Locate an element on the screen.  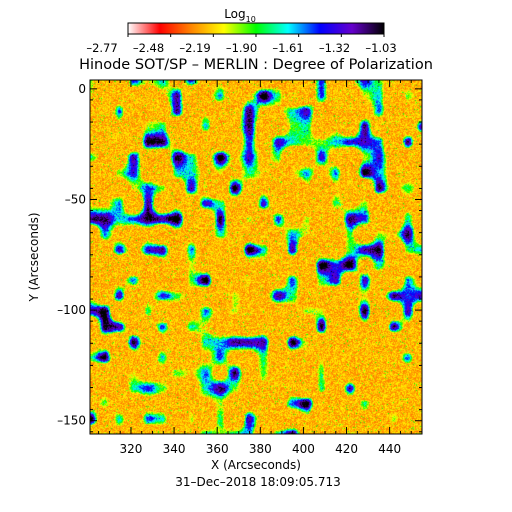
colorbar-bar is located at coordinates (256, 28).